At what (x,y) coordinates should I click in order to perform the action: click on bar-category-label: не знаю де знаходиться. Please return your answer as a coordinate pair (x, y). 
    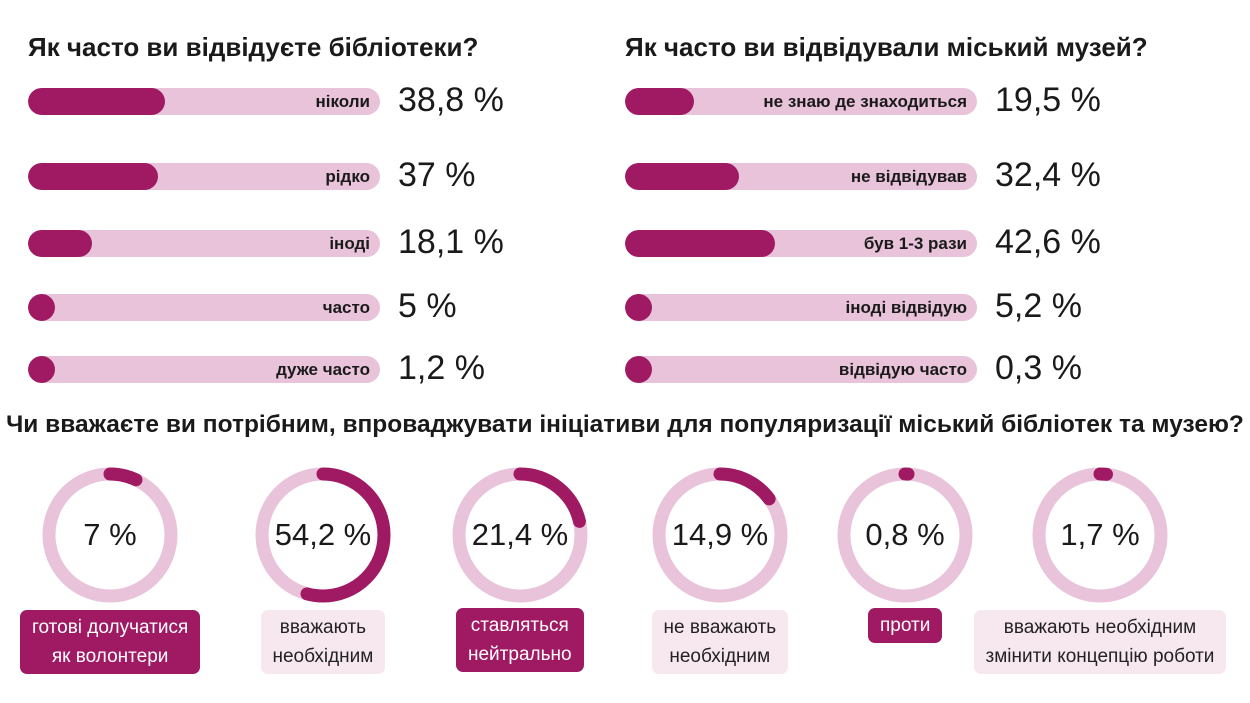
    Looking at the image, I should click on (865, 101).